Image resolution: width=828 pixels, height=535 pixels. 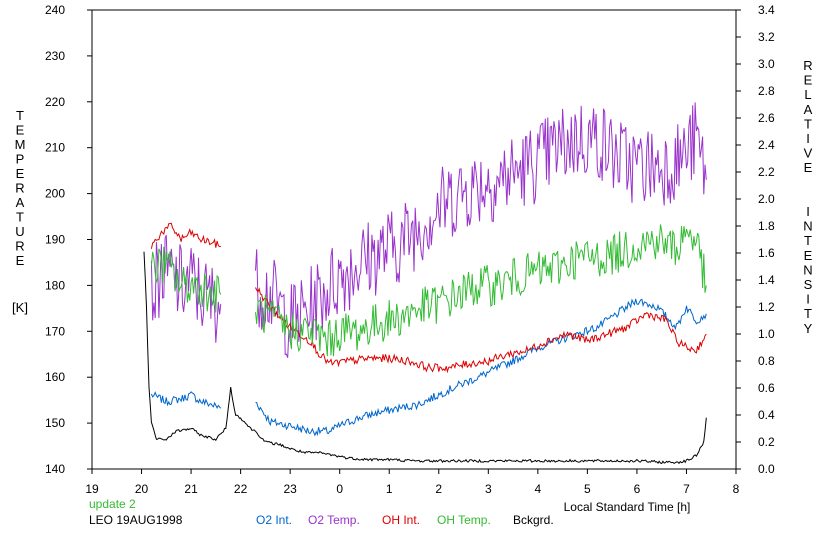 What do you see at coordinates (808, 109) in the screenshot?
I see `y-right-label-char: A` at bounding box center [808, 109].